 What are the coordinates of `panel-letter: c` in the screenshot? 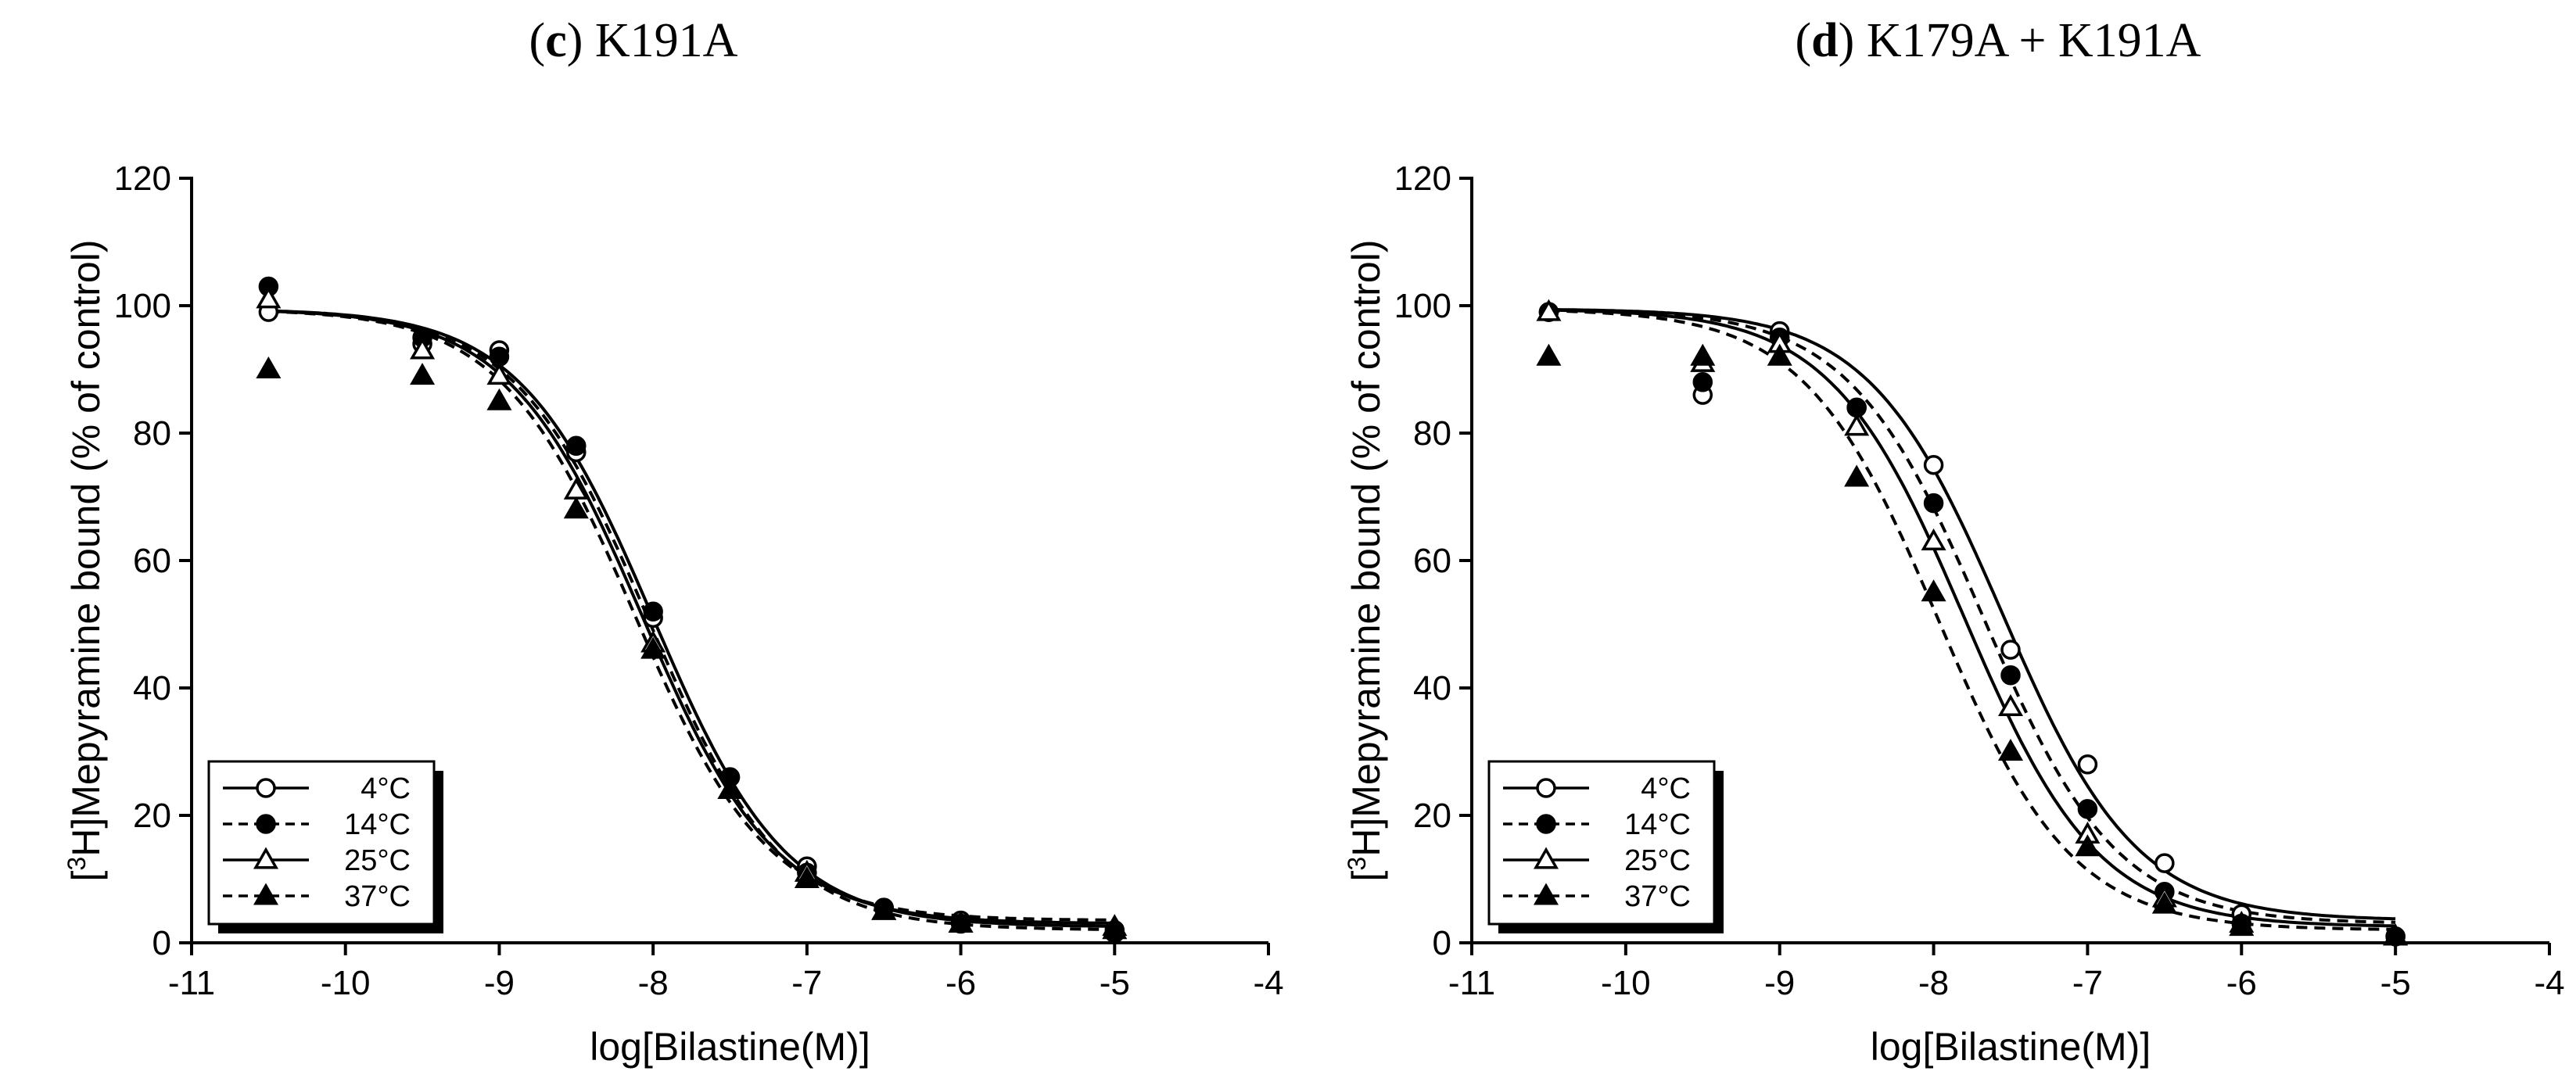 It's located at (556, 40).